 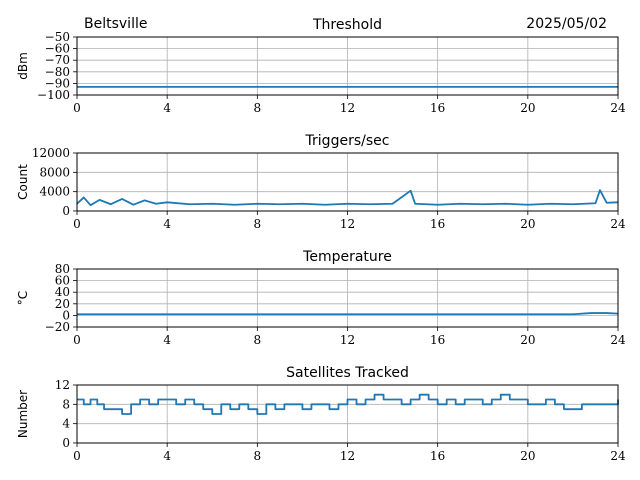 What do you see at coordinates (62, 281) in the screenshot?
I see `y-tick-label: 60` at bounding box center [62, 281].